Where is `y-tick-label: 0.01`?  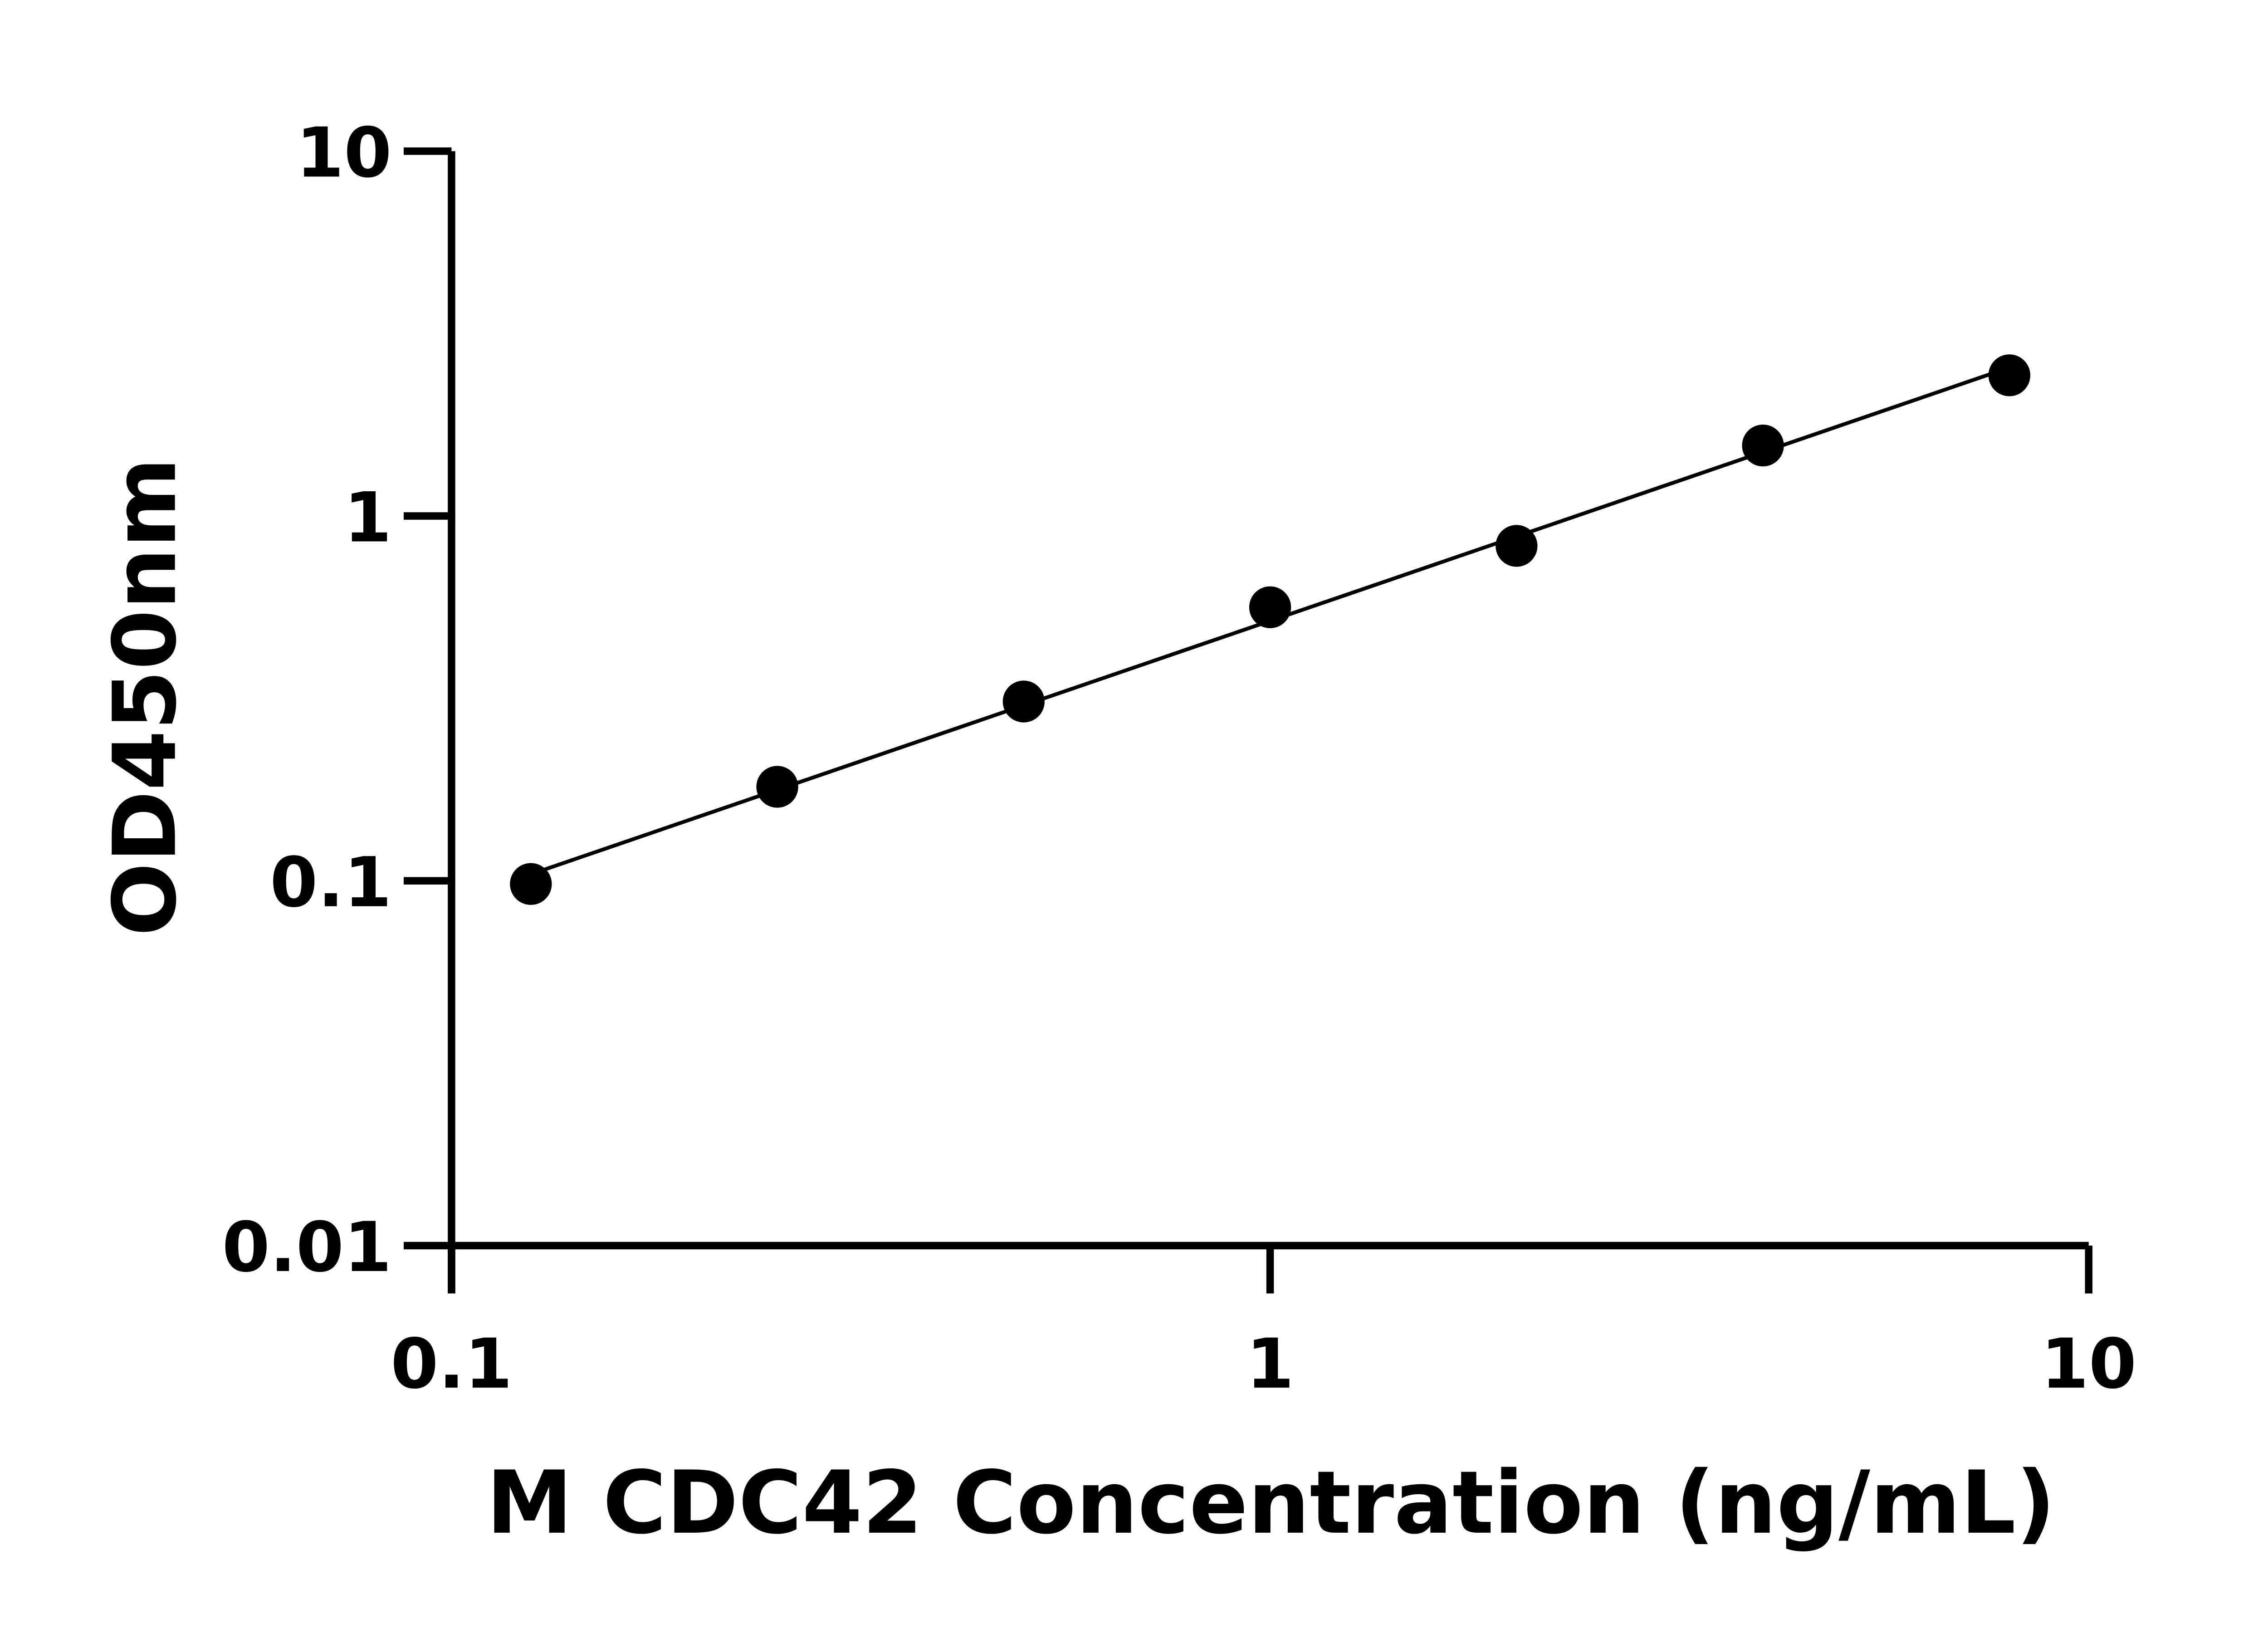 y-tick-label: 0.01 is located at coordinates (307, 1247).